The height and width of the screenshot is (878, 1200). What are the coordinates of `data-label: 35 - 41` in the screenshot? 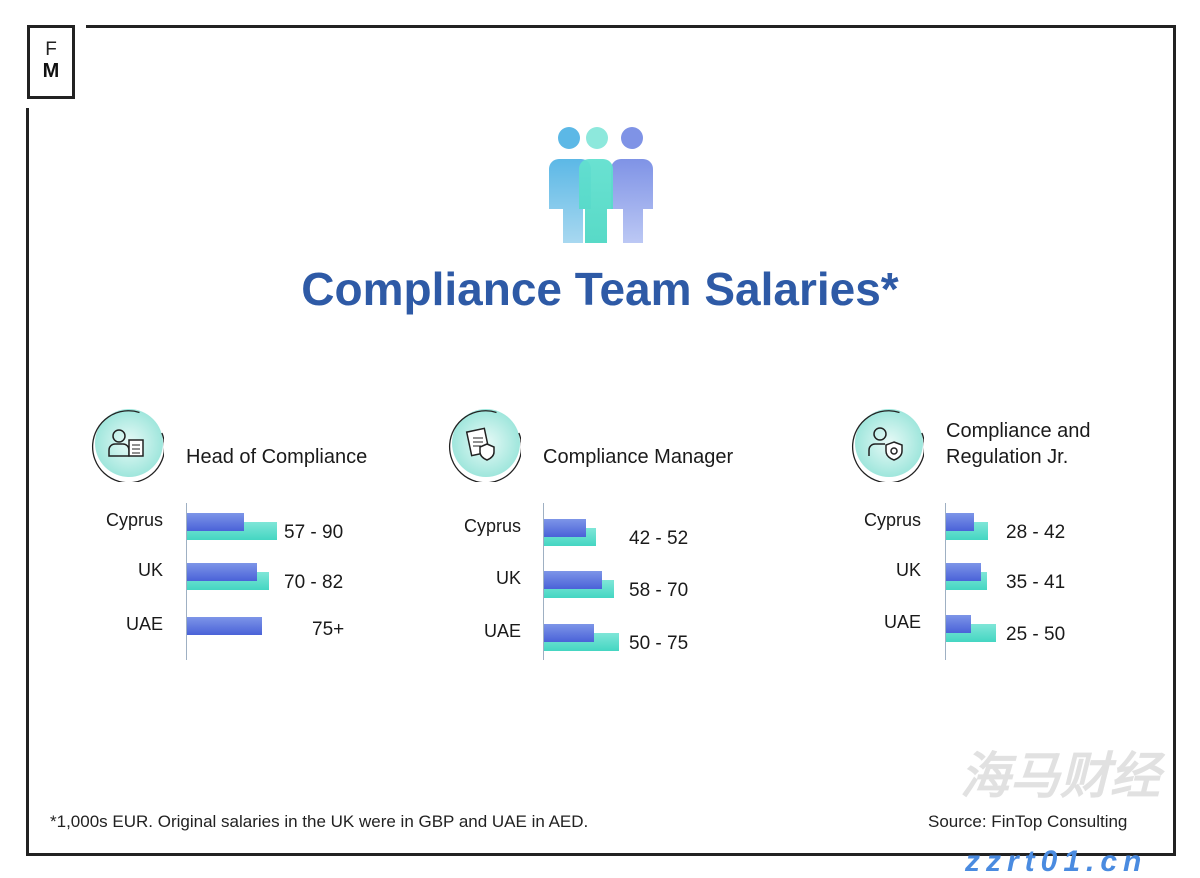 It's located at (1036, 582).